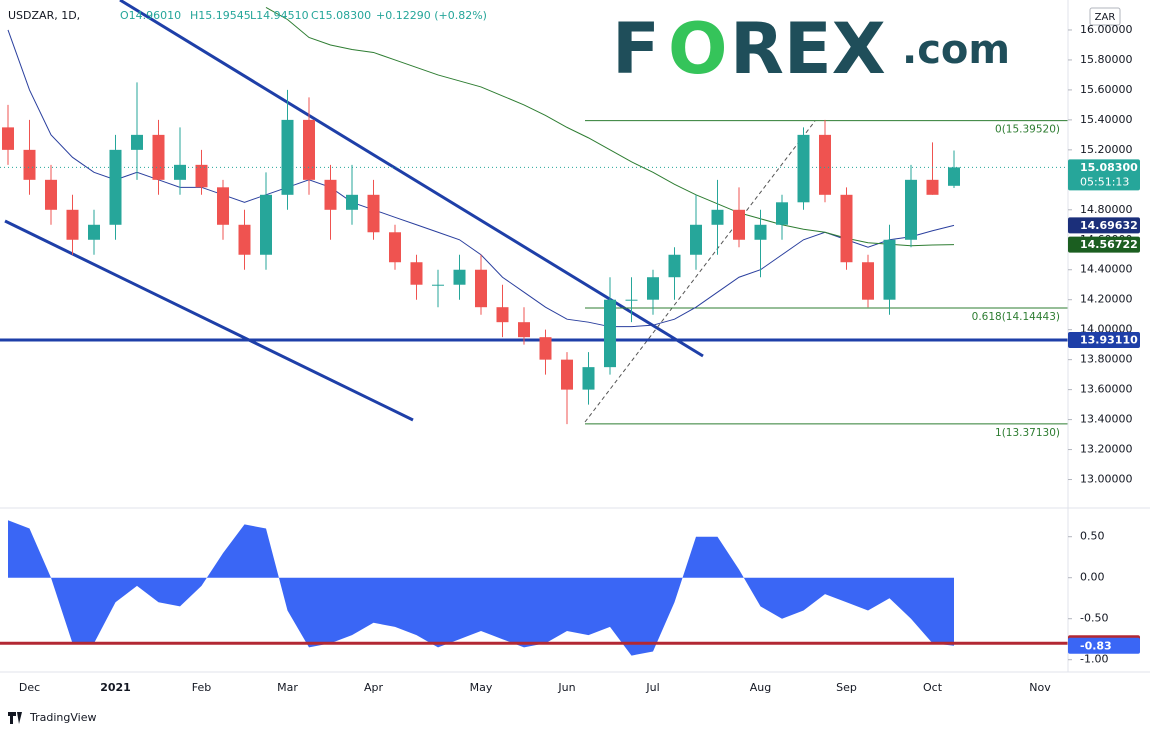  What do you see at coordinates (1094, 659) in the screenshot?
I see `y-tick-label: -1.00` at bounding box center [1094, 659].